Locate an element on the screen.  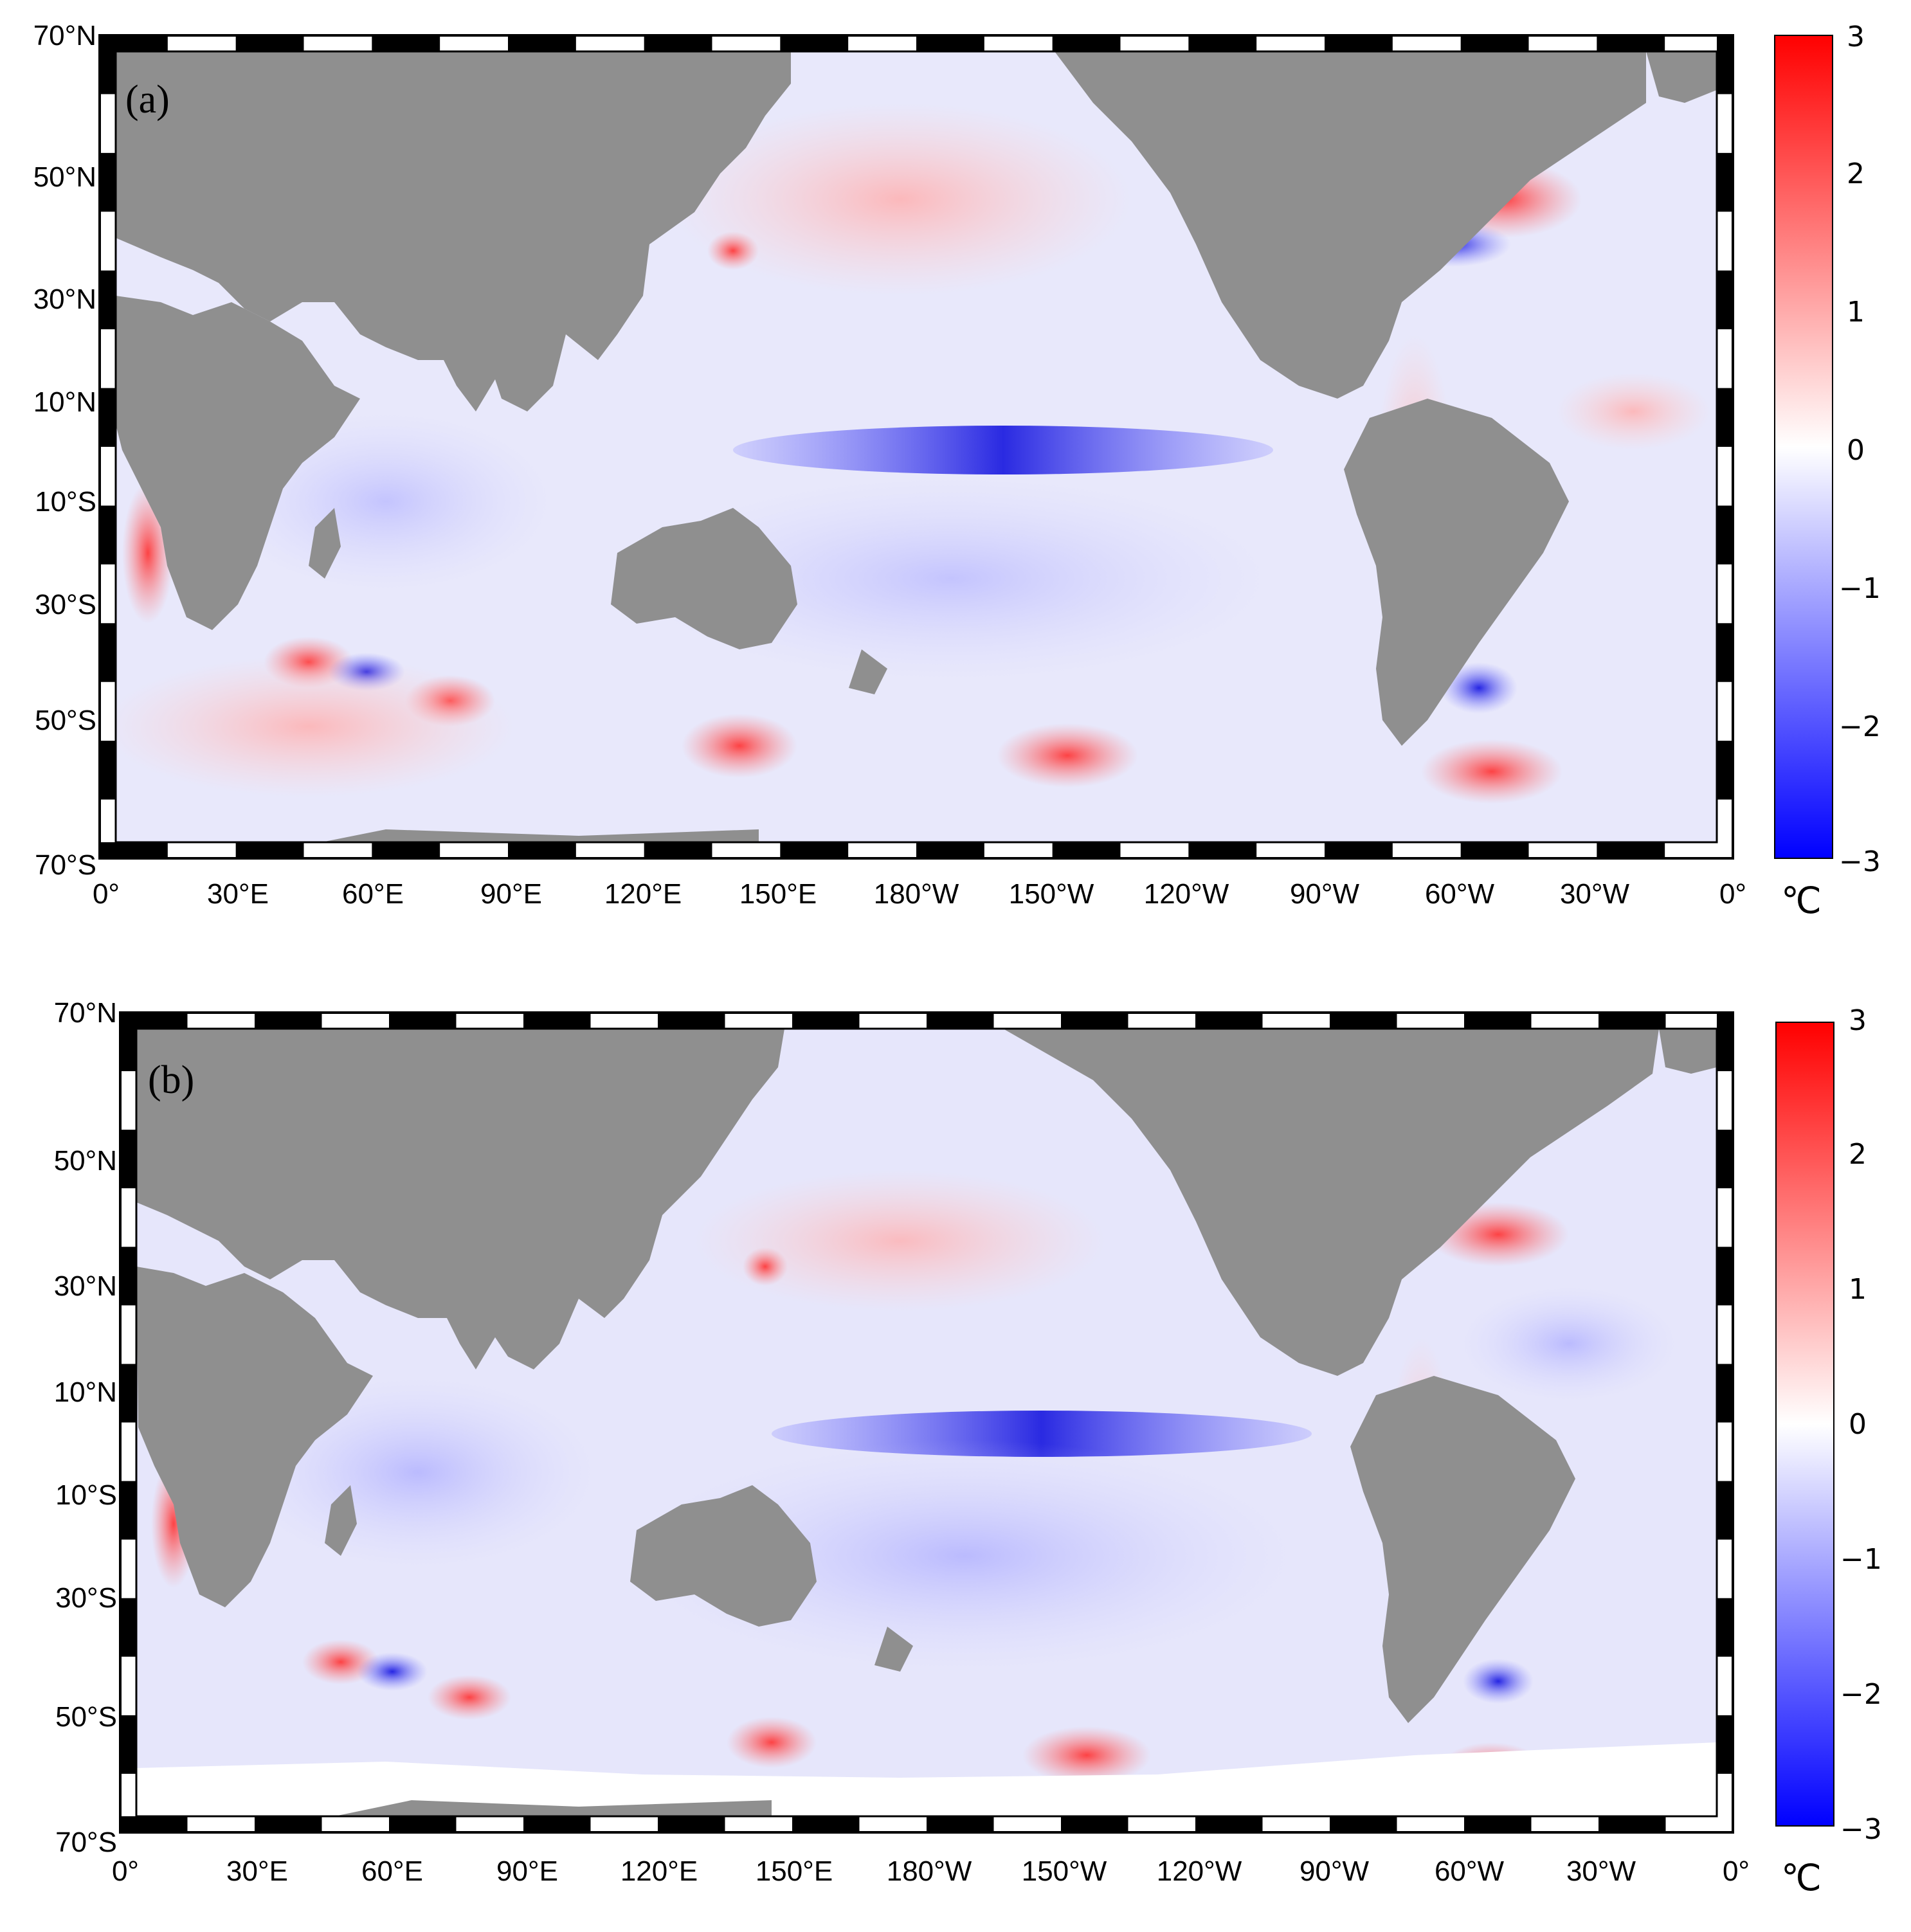
colorbar-a: 3 2 1 0 −1 −2 −3 ℃ is located at coordinates (1828, 471).